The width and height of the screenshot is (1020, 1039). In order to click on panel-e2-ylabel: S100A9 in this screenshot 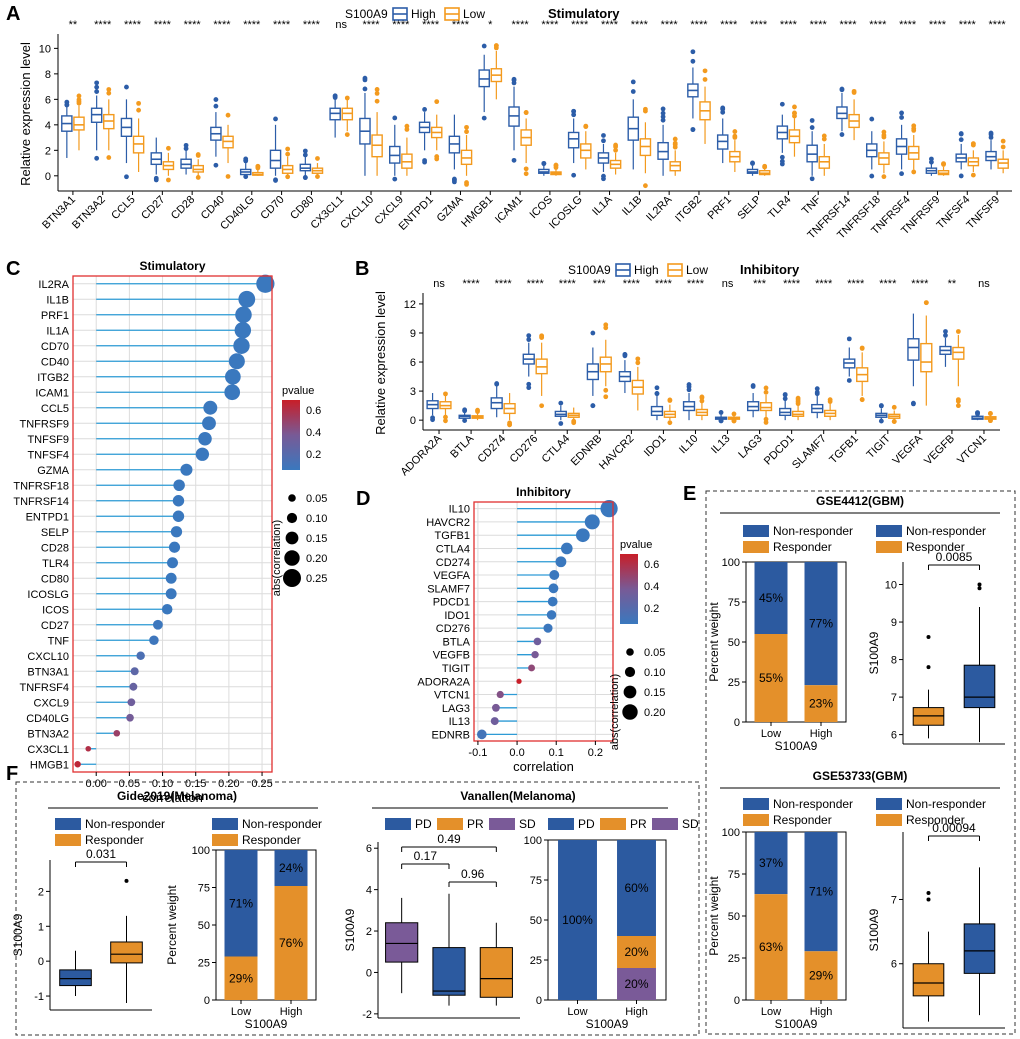, I will do `click(874, 652)`.